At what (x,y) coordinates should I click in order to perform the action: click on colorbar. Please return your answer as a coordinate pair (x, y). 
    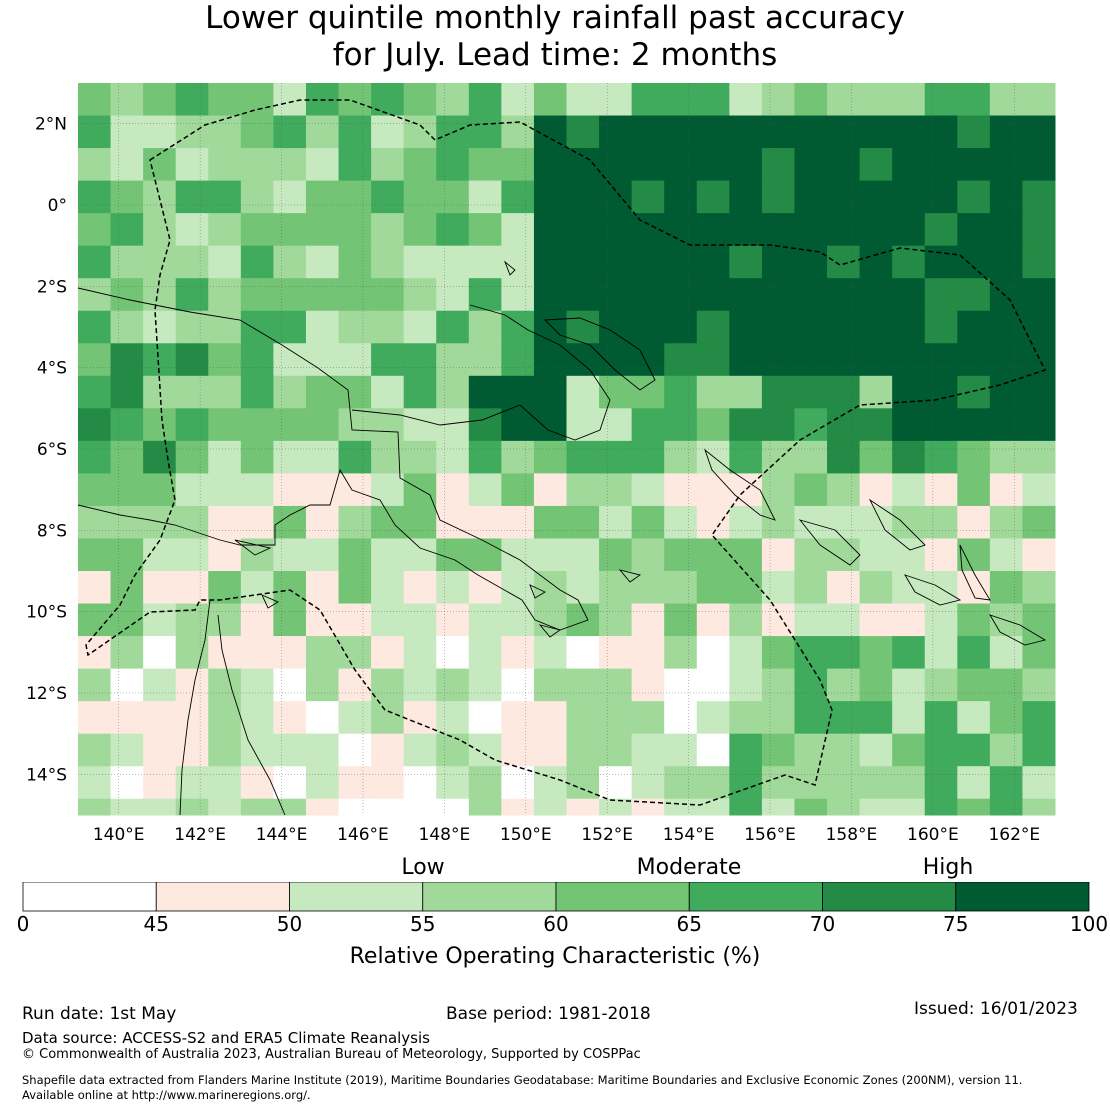
    Looking at the image, I should click on (556, 897).